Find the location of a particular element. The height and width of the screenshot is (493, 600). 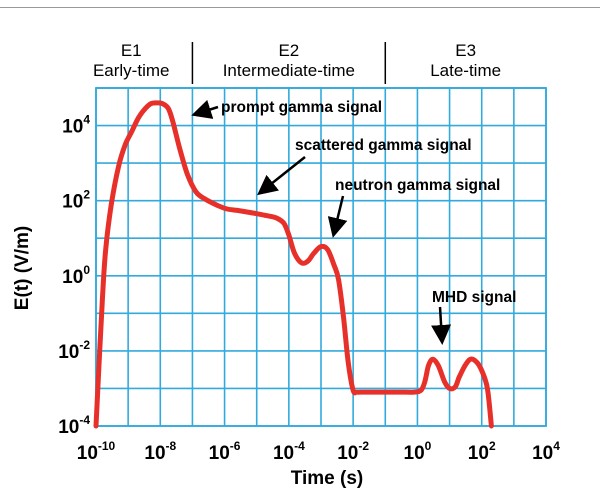

annotation-label: prompt gamma signal is located at coordinates (301, 107).